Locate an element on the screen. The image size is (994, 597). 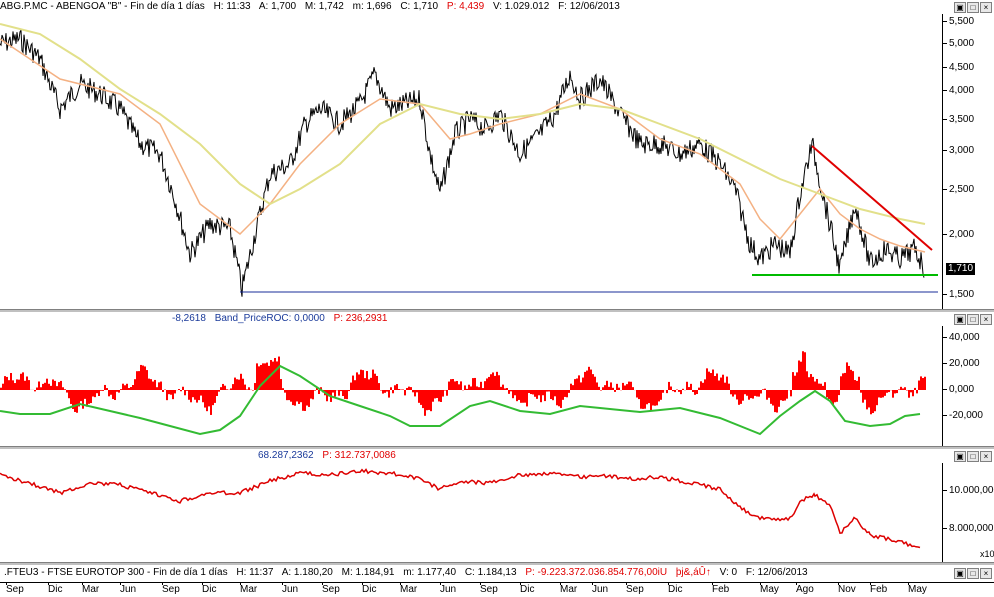
time-axis-label: Nov is located at coordinates (847, 589).